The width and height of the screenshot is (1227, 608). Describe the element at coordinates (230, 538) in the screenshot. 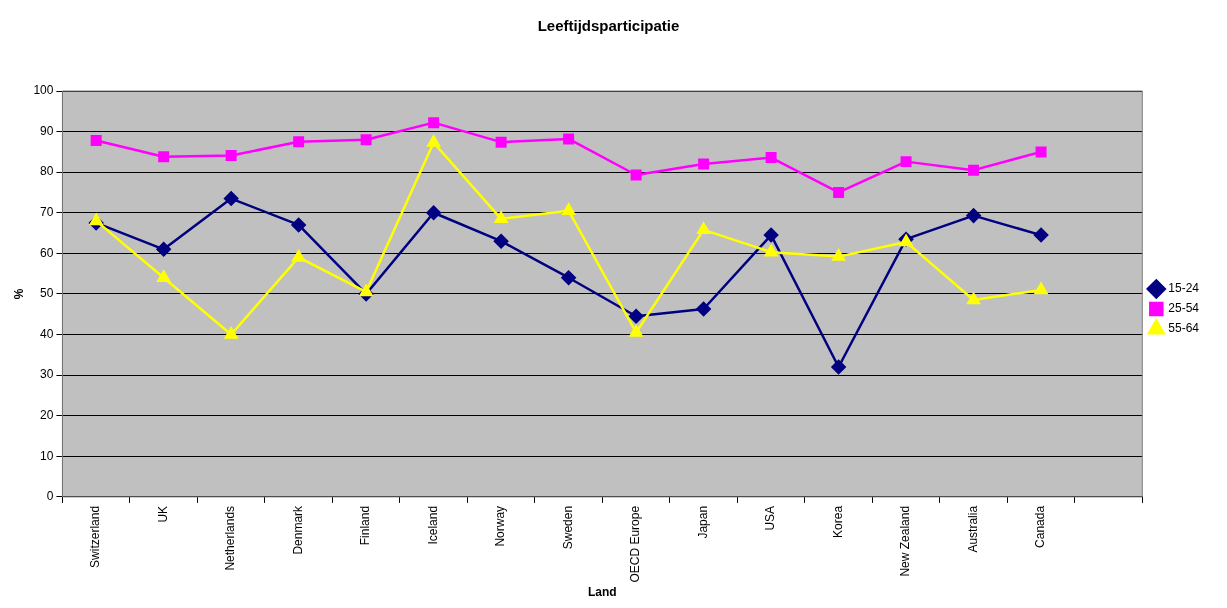

I see `x-tick-label: Netherlands` at that location.